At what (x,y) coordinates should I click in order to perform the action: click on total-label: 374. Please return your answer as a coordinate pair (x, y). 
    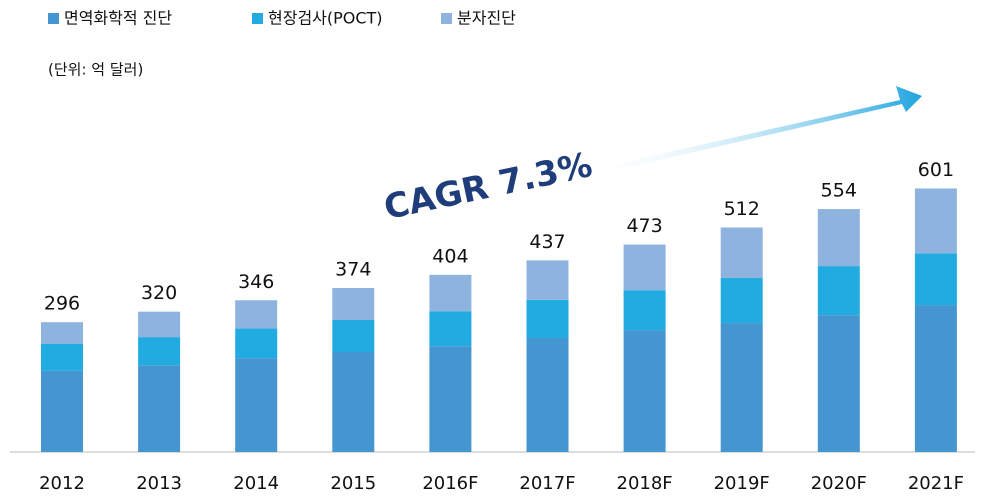
    Looking at the image, I should click on (353, 270).